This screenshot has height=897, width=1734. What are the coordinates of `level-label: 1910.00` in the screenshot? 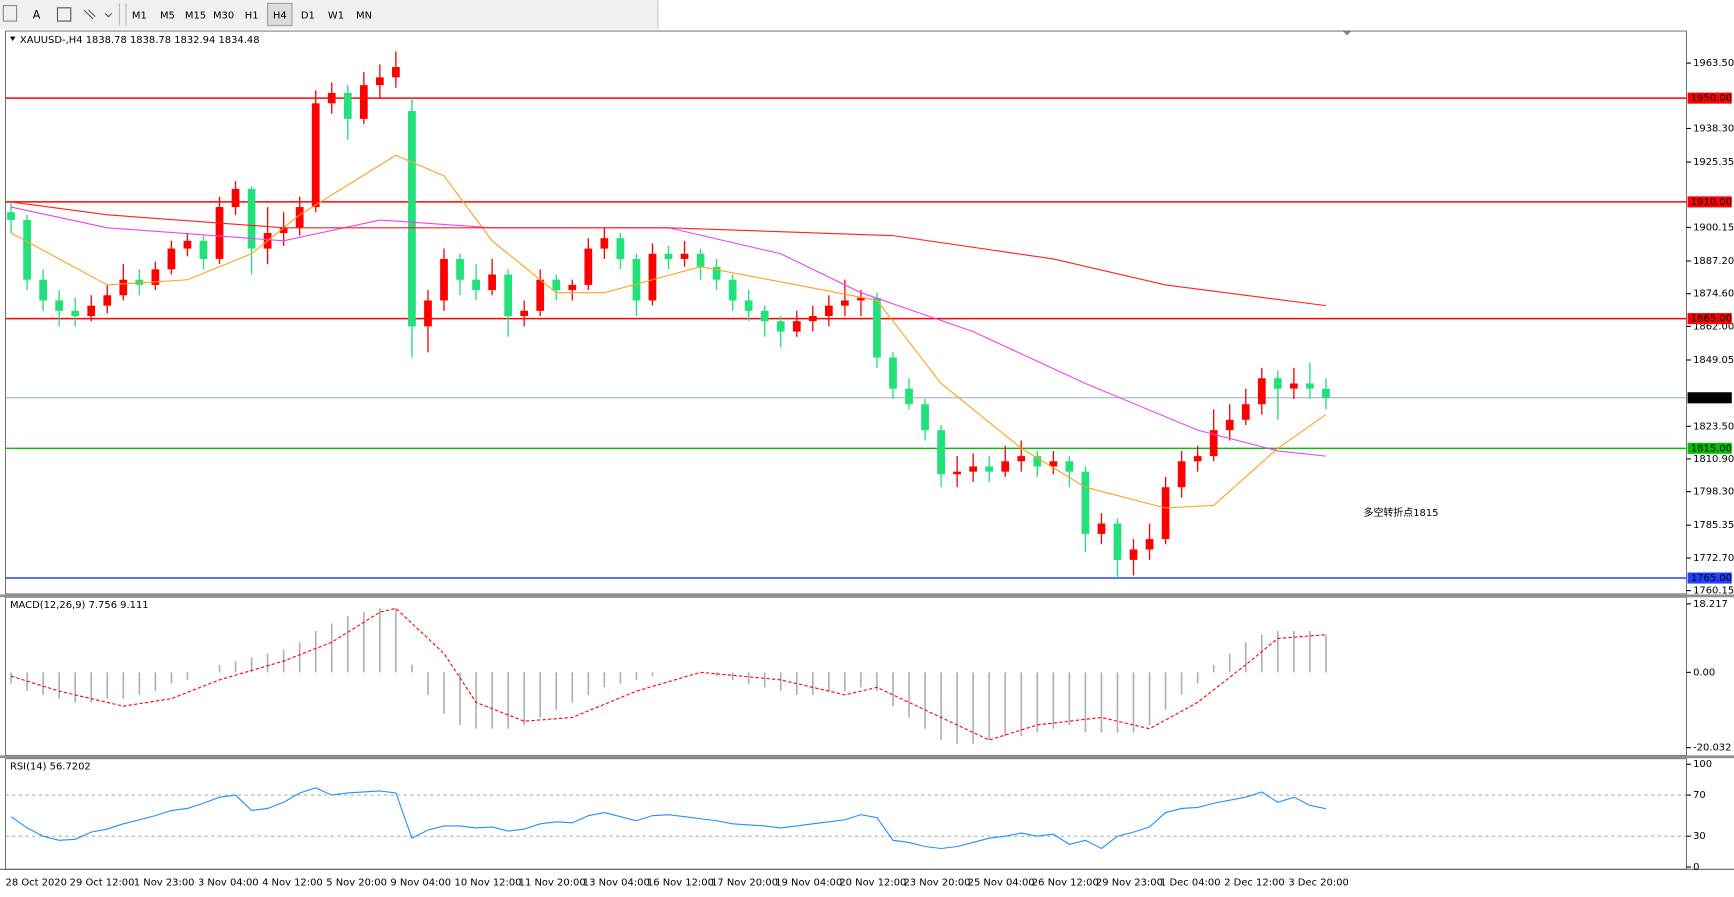 It's located at (1711, 202).